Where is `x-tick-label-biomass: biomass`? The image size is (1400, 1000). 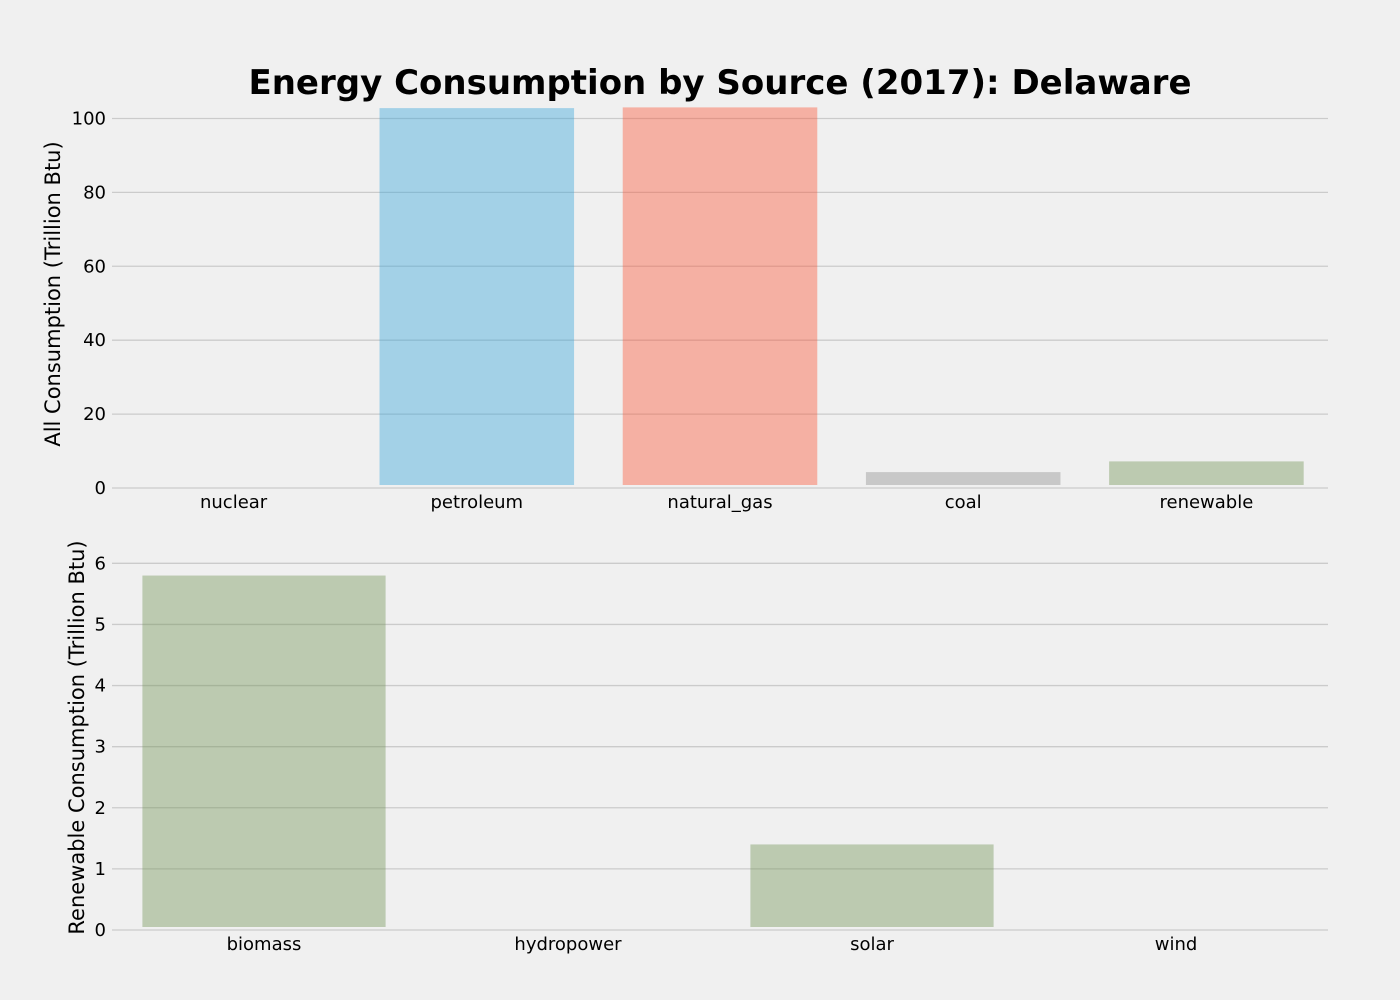 x-tick-label-biomass: biomass is located at coordinates (264, 944).